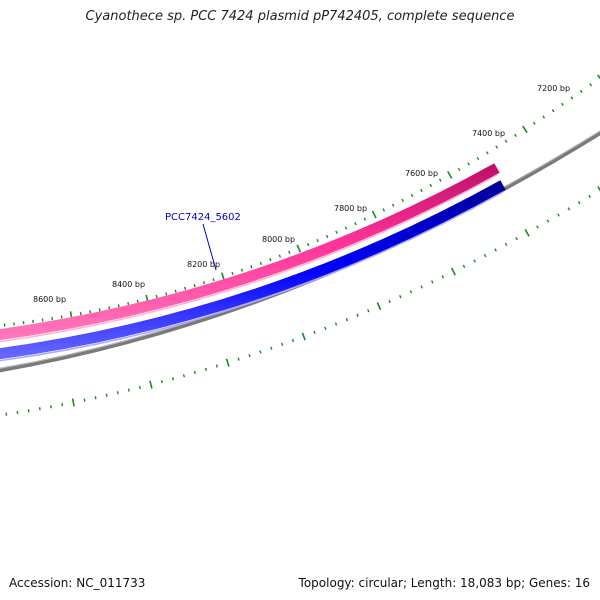 Image resolution: width=600 pixels, height=600 pixels. What do you see at coordinates (421, 173) in the screenshot?
I see `scale-label-7600: 7600 bp` at bounding box center [421, 173].